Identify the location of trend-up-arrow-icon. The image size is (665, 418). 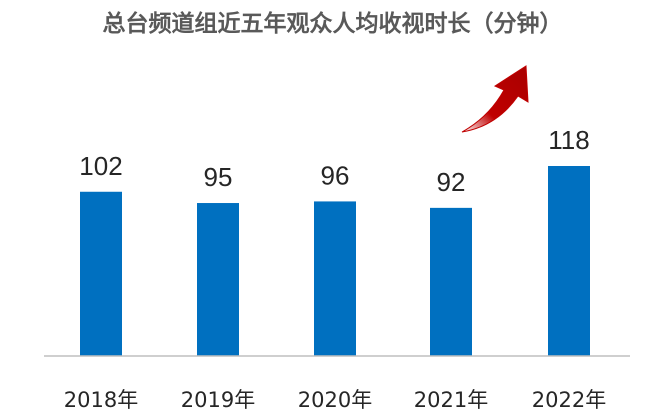
(495, 99).